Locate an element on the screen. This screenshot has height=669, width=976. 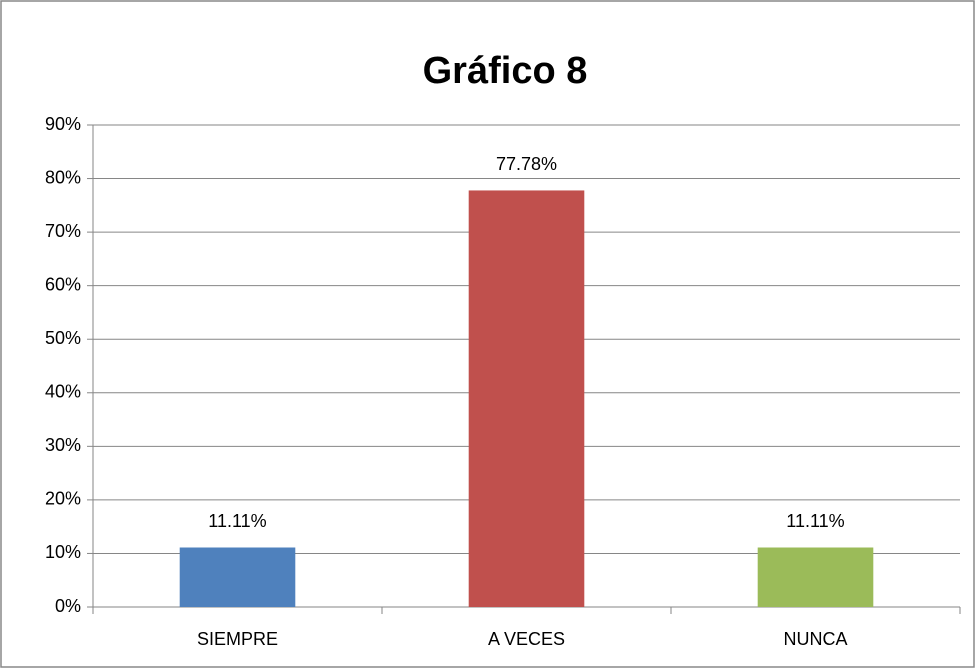
x-tick-label: NUNCA is located at coordinates (815, 639).